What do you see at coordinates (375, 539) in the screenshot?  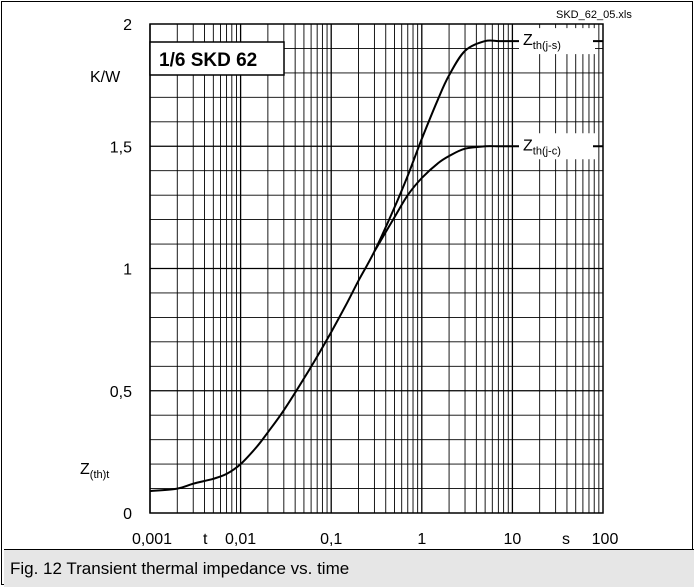 I see `x-tick-labels: 0,001 0,01 0,1 1 10 100` at bounding box center [375, 539].